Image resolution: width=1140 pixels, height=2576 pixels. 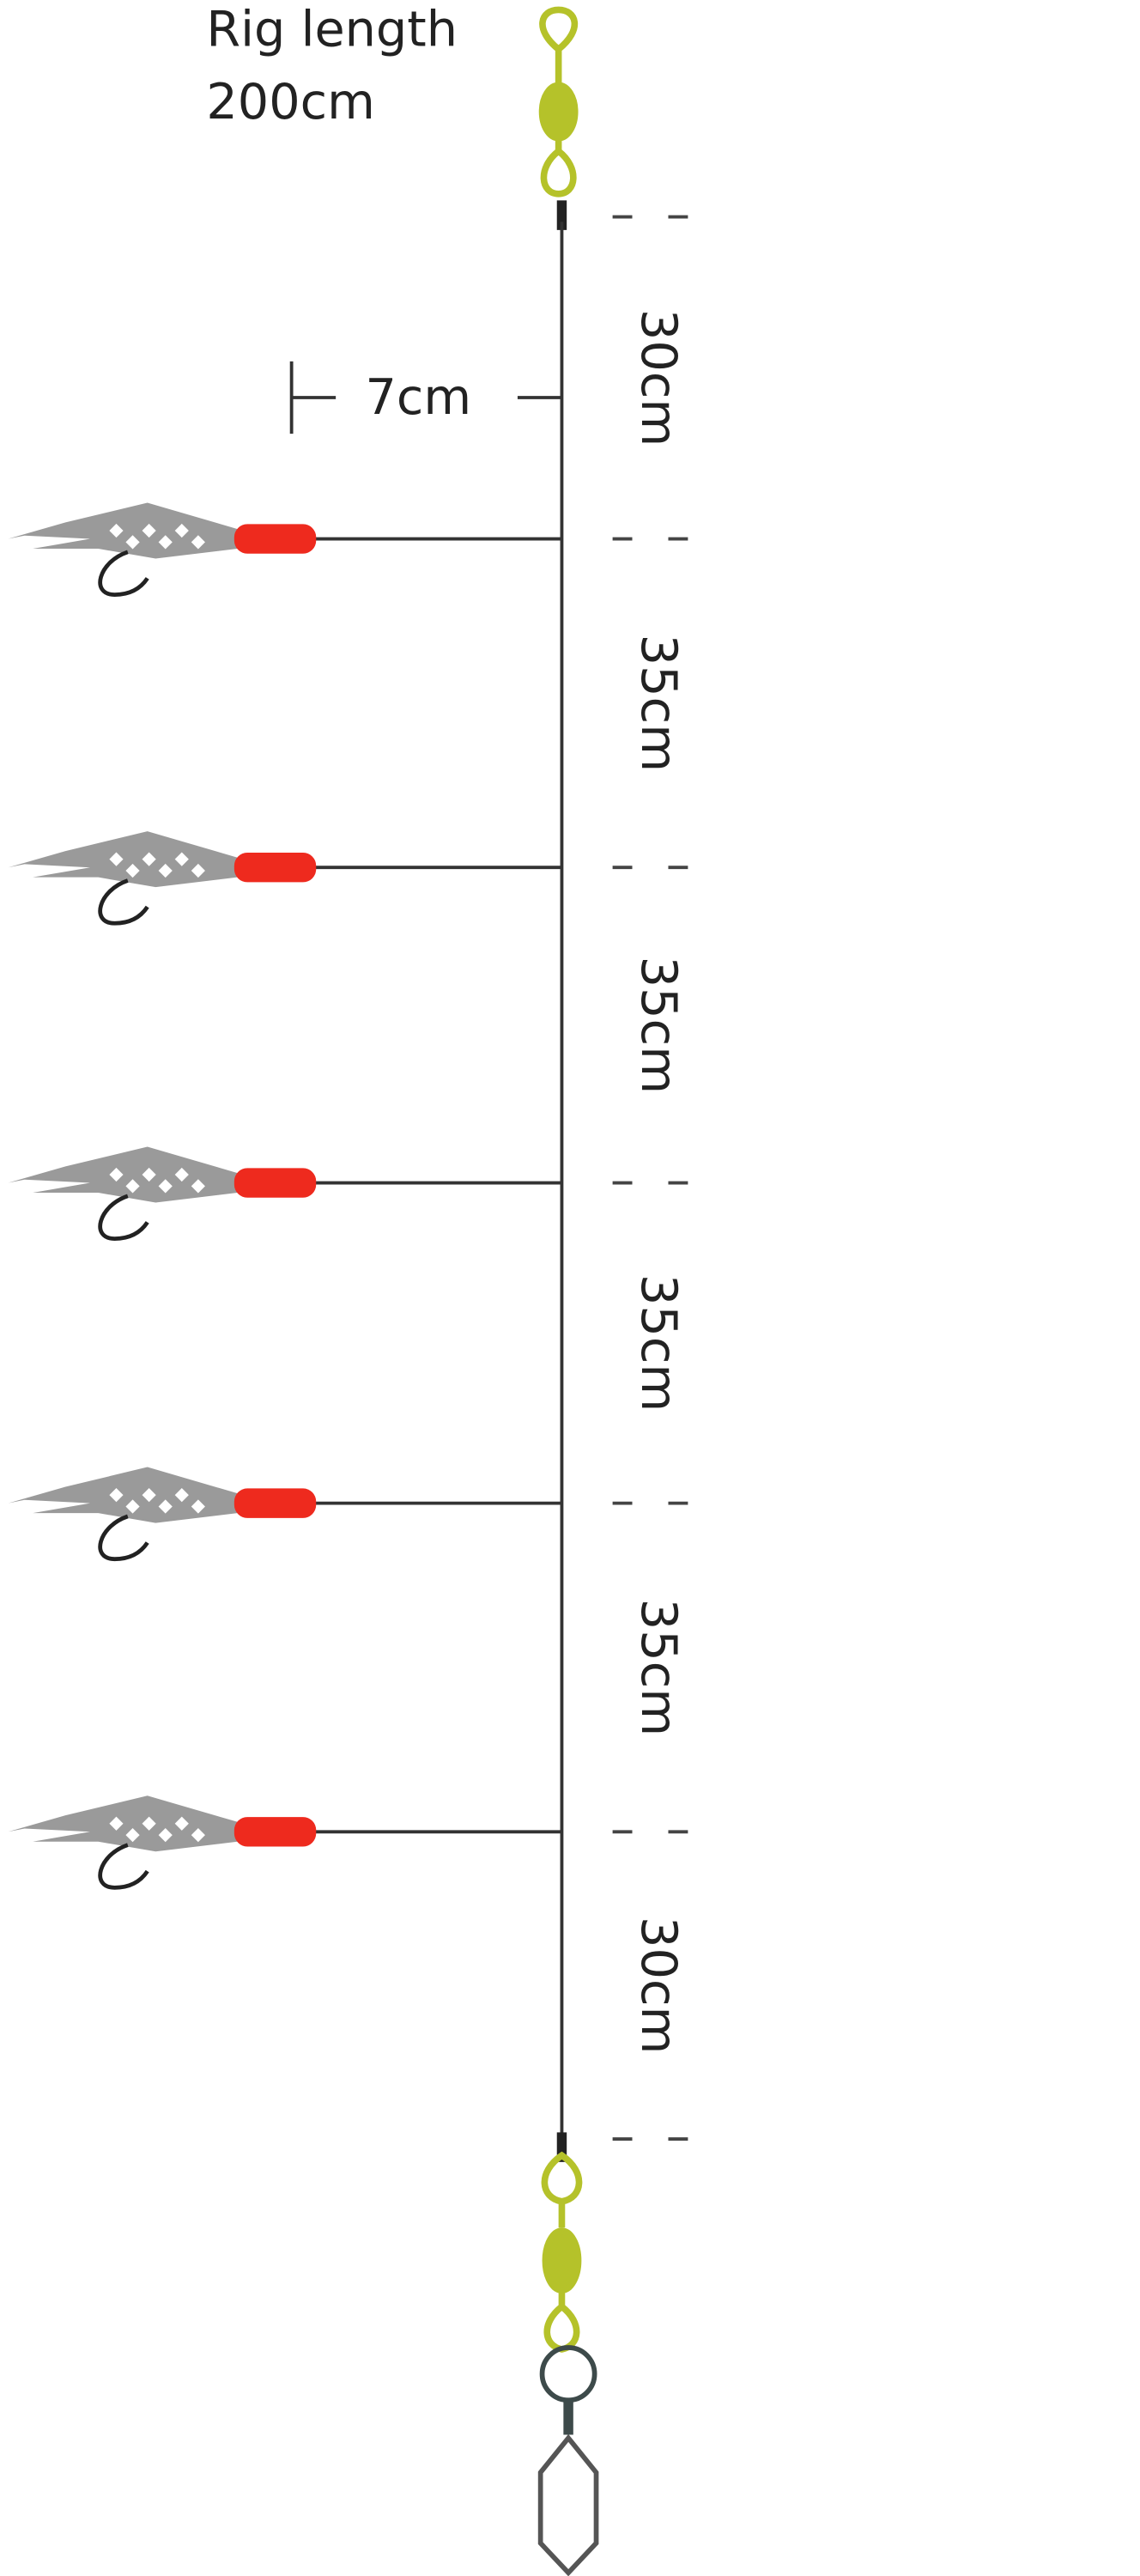 What do you see at coordinates (332, 29) in the screenshot?
I see `title-line: Rig length` at bounding box center [332, 29].